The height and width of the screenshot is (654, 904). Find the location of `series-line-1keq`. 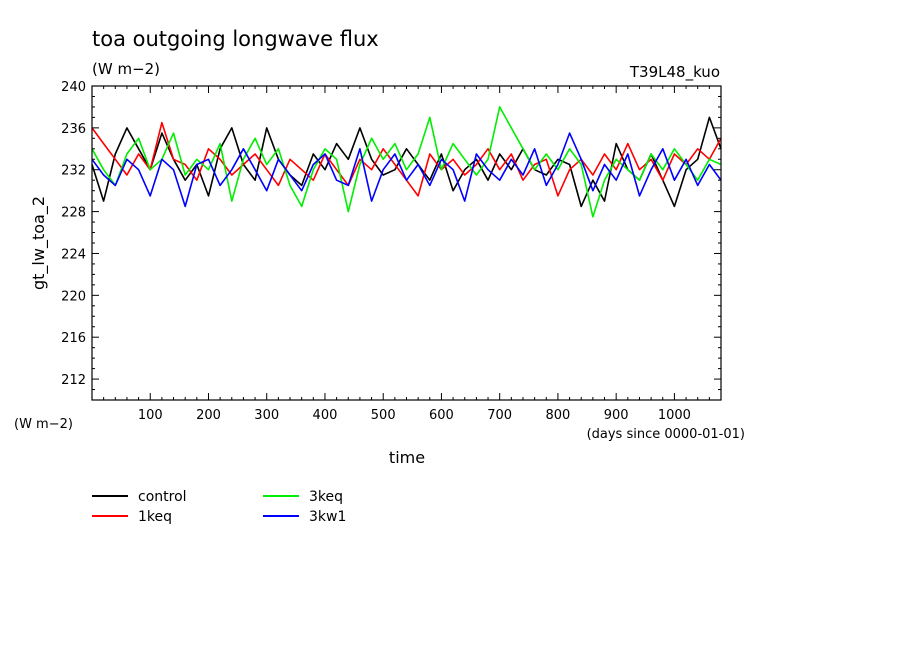

series-line-1keq is located at coordinates (406, 159).